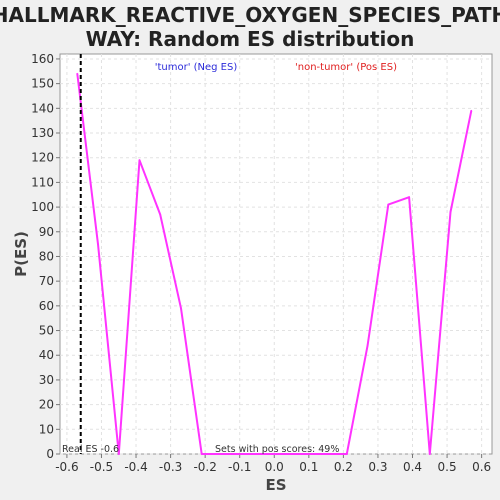  Describe the element at coordinates (274, 467) in the screenshot. I see `x-tick-label: 0.0` at that location.